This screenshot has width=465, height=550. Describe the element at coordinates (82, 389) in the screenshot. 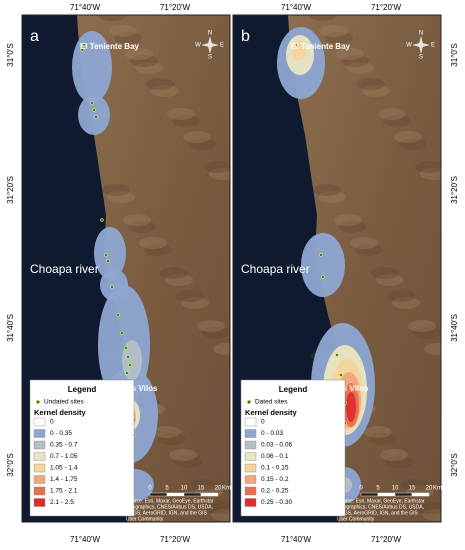

I see `legend-title: Legend` at that location.